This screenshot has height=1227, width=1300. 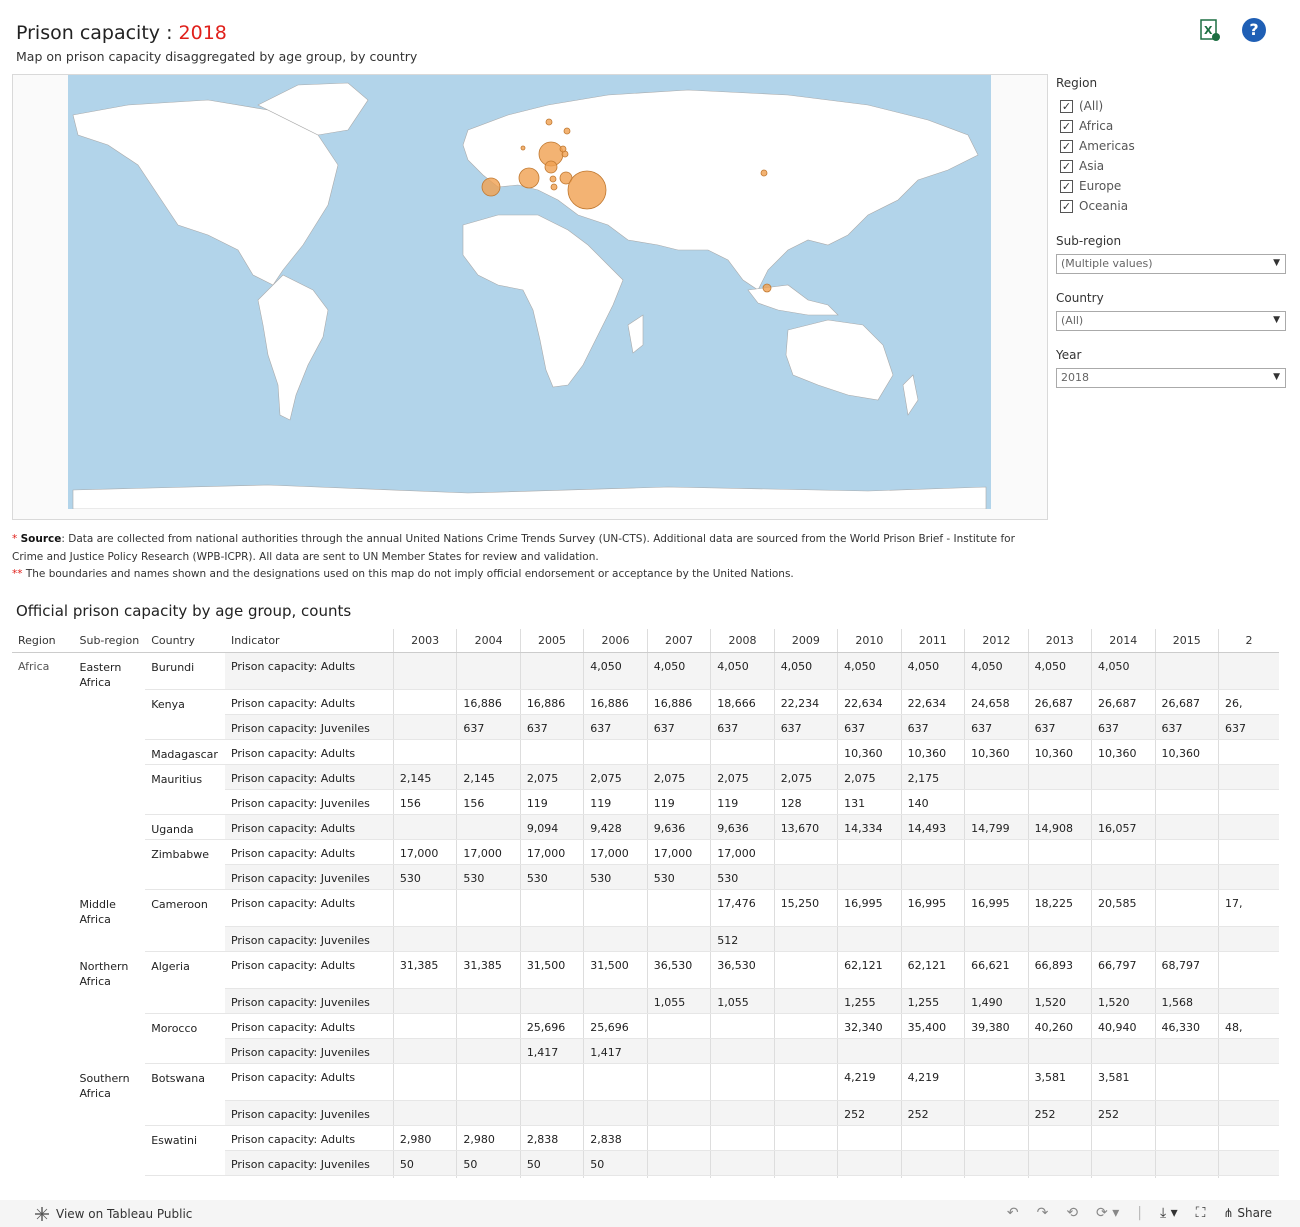 I want to click on region-option: ✓ Oceania, so click(x=1094, y=206).